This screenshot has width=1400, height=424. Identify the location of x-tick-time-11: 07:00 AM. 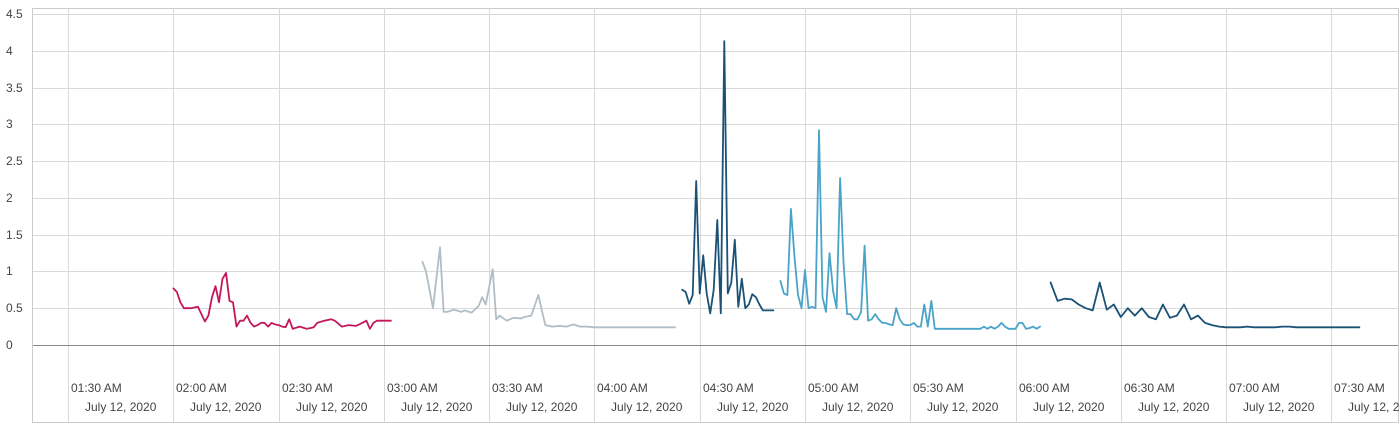
(1254, 388).